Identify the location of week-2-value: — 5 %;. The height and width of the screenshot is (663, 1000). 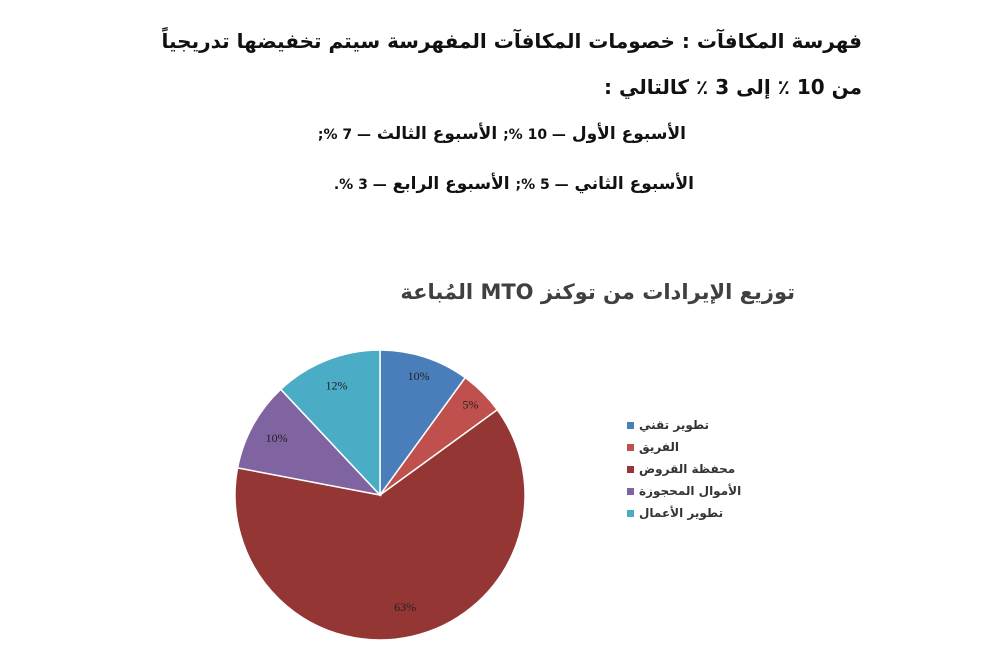
(542, 185).